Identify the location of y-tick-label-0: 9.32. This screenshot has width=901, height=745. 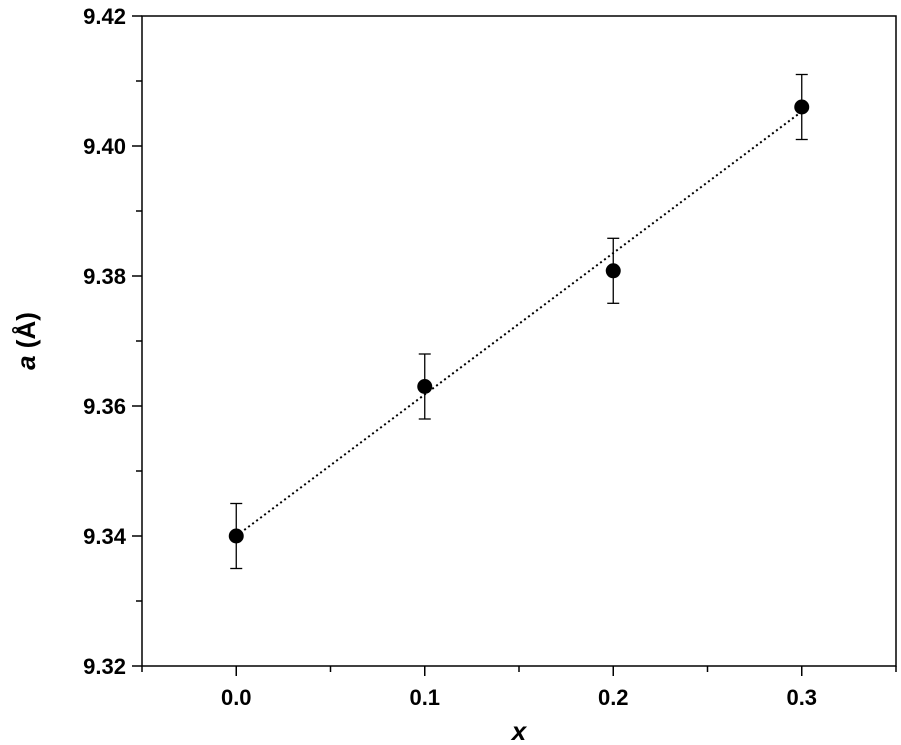
(104, 666).